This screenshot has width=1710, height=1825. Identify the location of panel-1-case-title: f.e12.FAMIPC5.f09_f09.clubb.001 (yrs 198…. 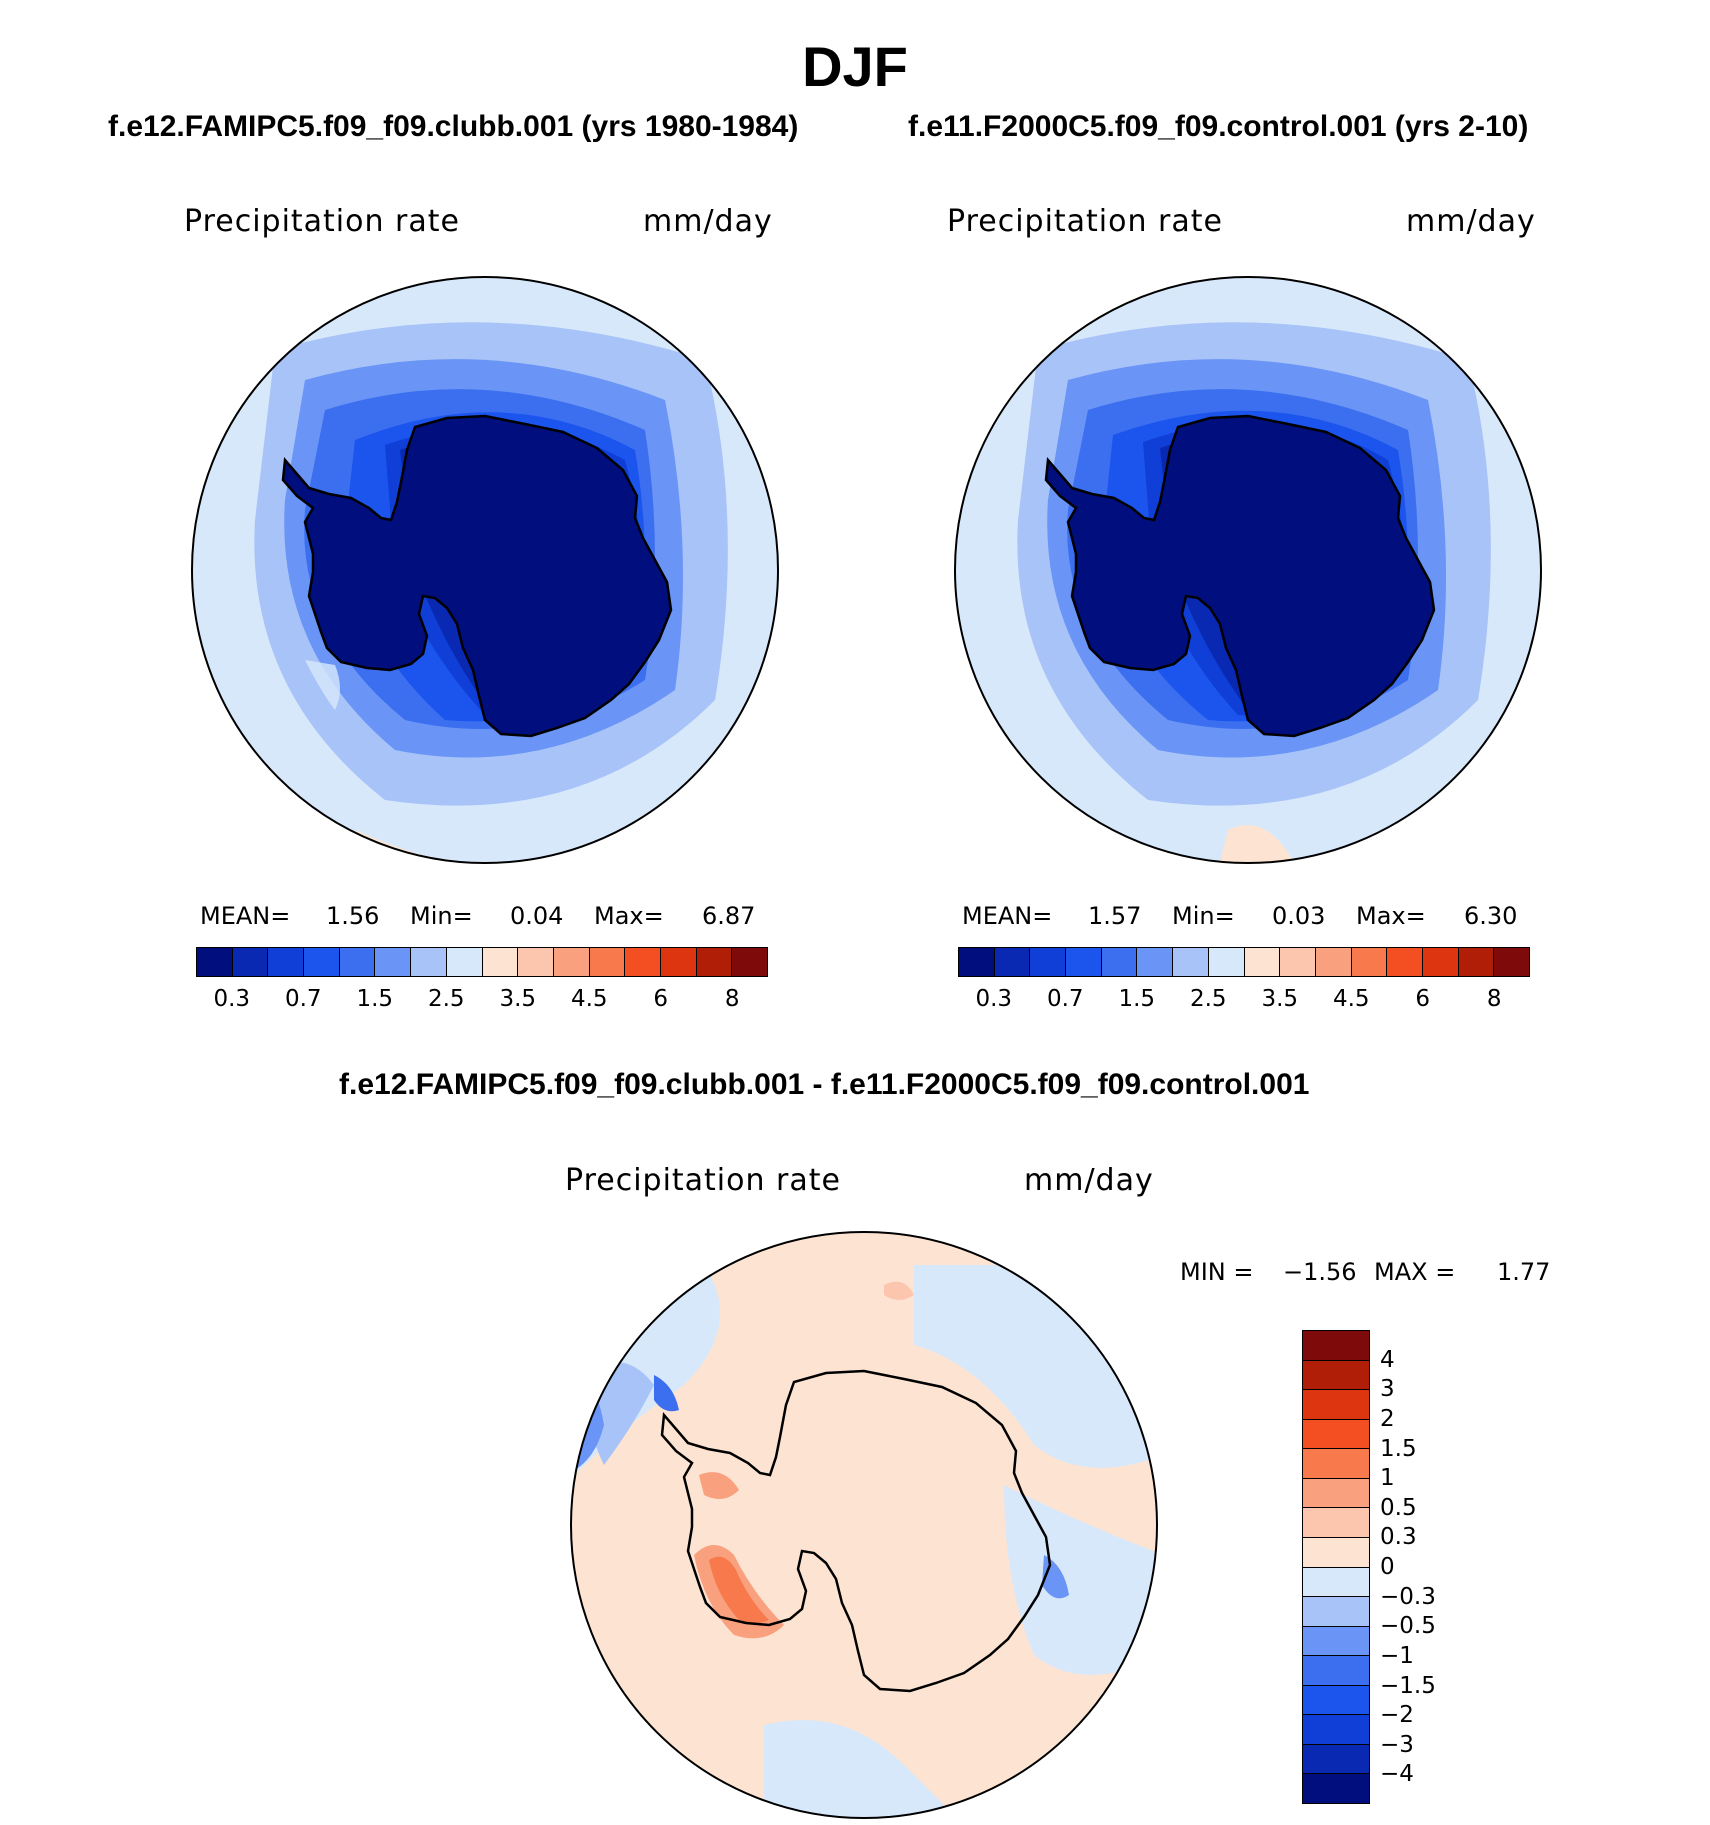
(453, 126).